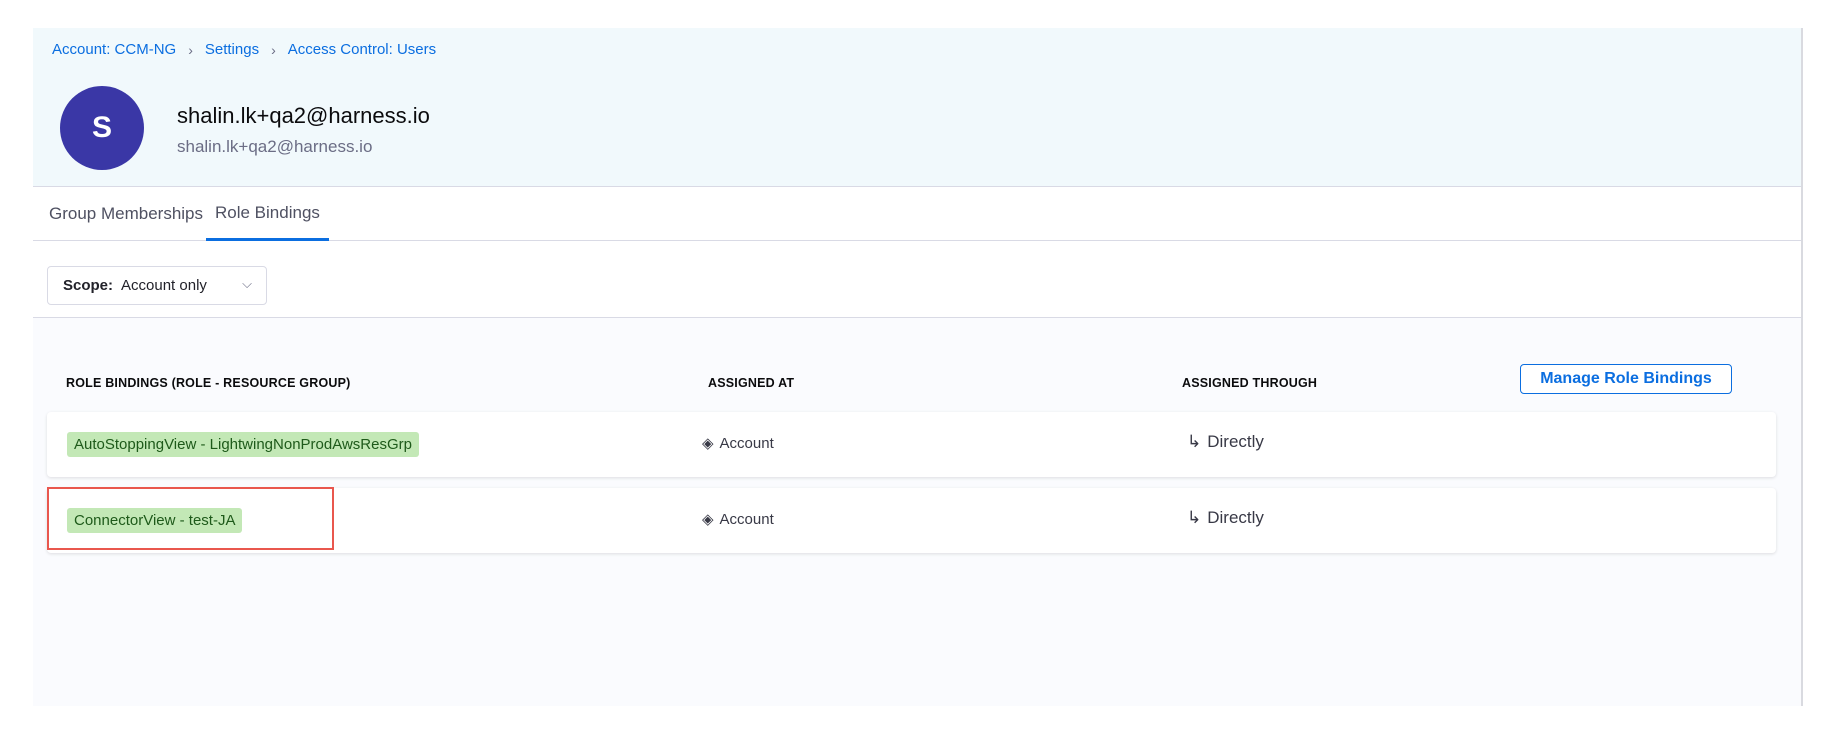 This screenshot has width=1822, height=736. What do you see at coordinates (917, 279) in the screenshot?
I see `toolbar: Scope: Account only ⌵` at bounding box center [917, 279].